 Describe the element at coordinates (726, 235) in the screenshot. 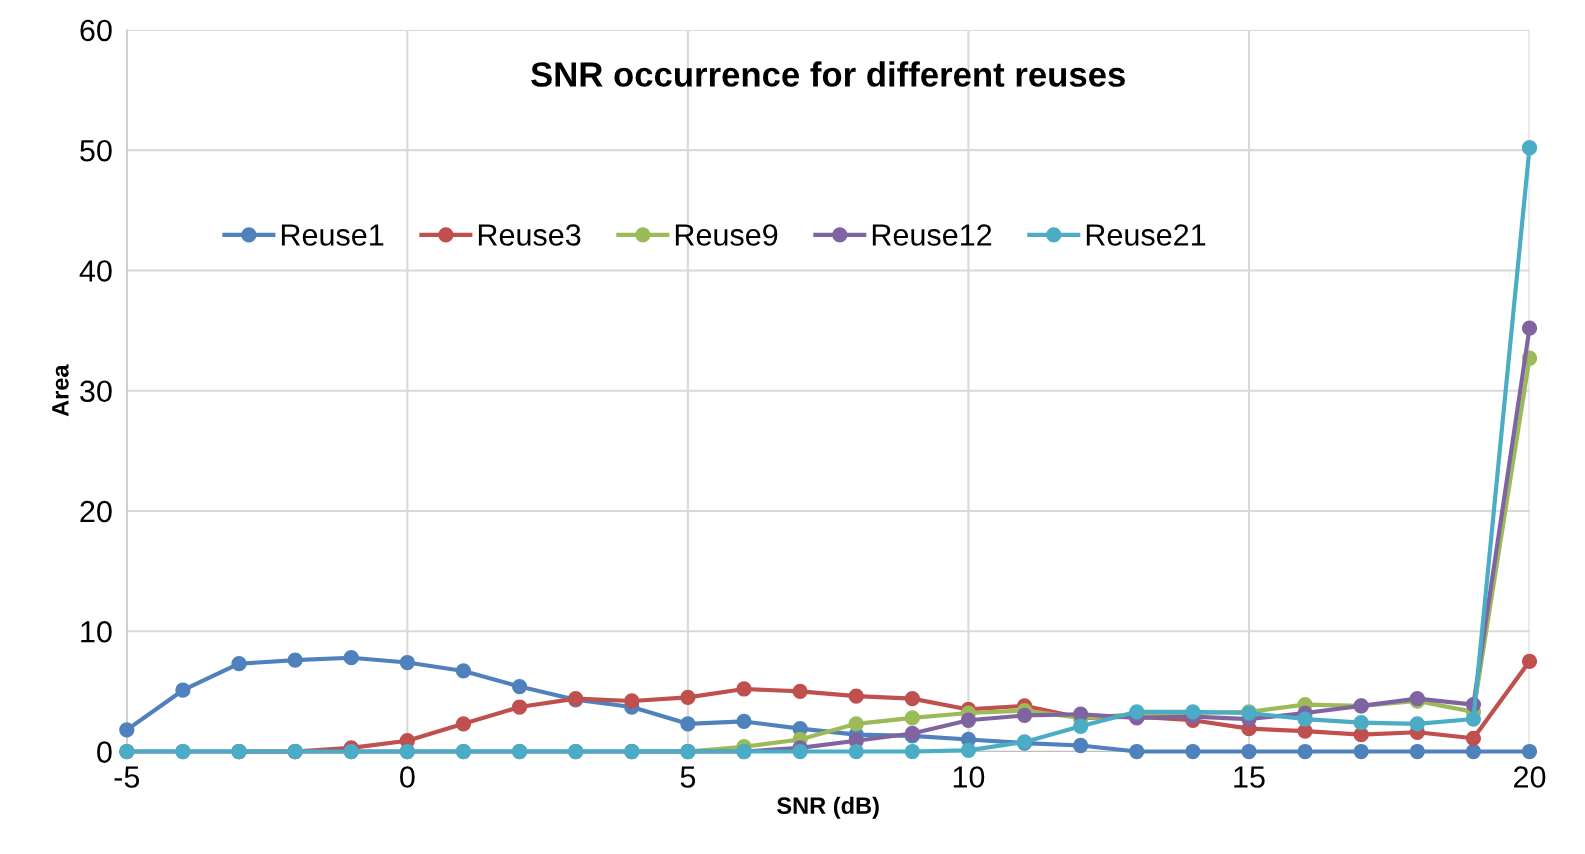

I see `legend-label: Reuse9` at that location.